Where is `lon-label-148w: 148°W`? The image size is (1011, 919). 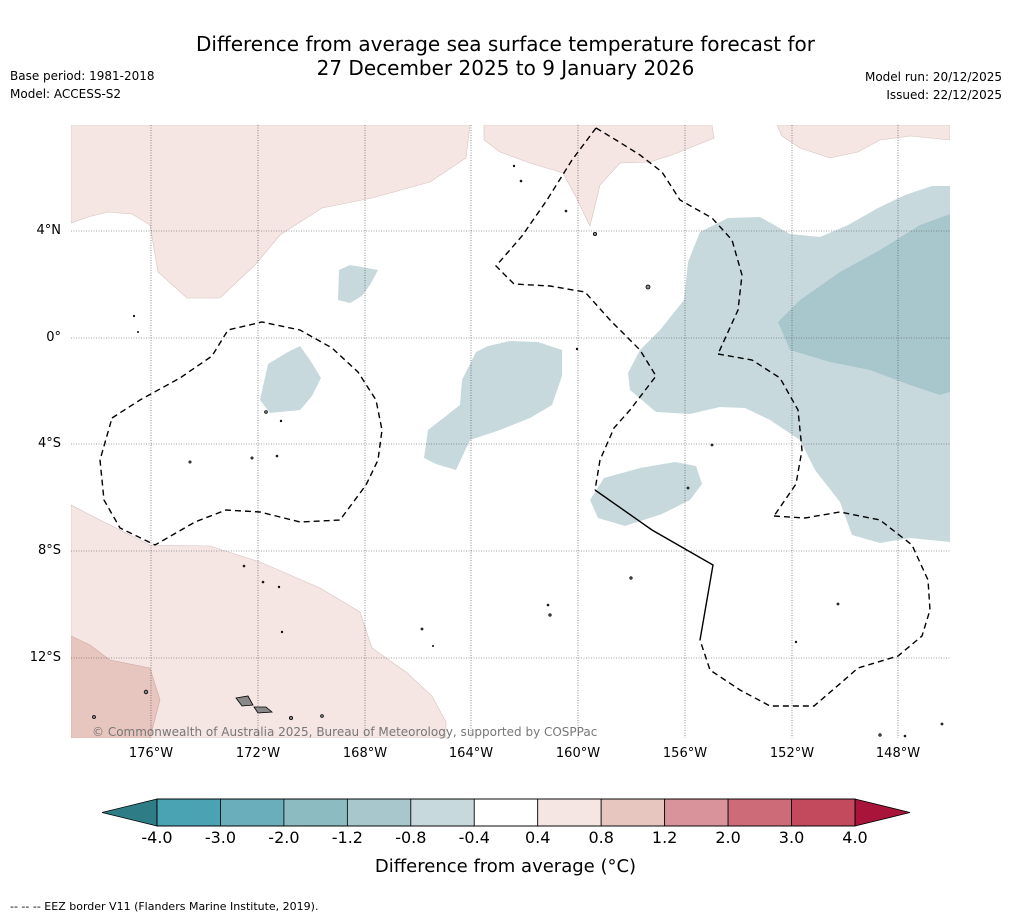
lon-label-148w: 148°W is located at coordinates (898, 753).